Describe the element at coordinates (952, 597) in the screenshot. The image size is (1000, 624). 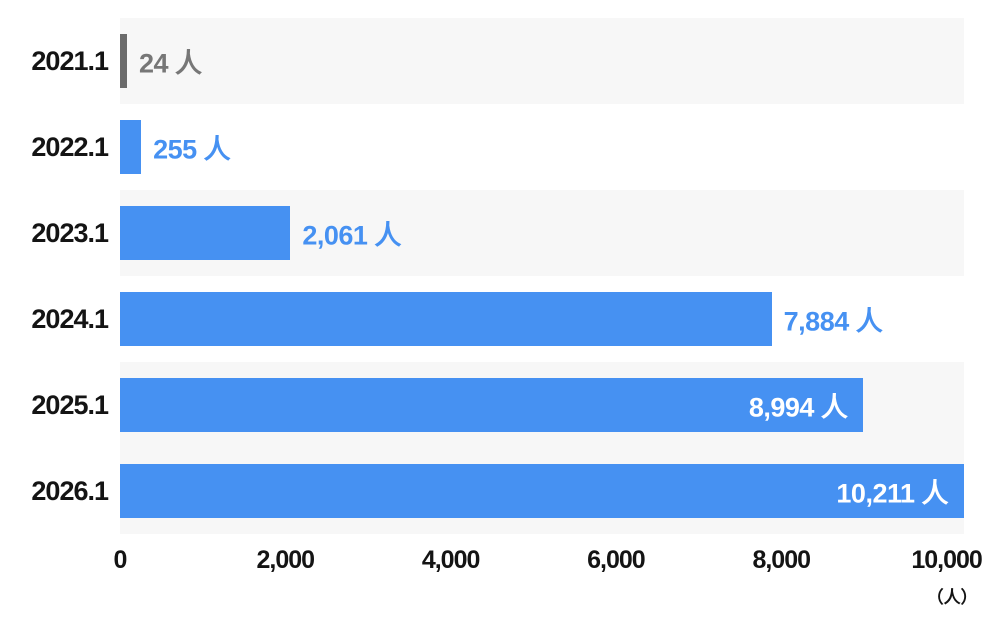
I see `axis-unit-label: （人）` at that location.